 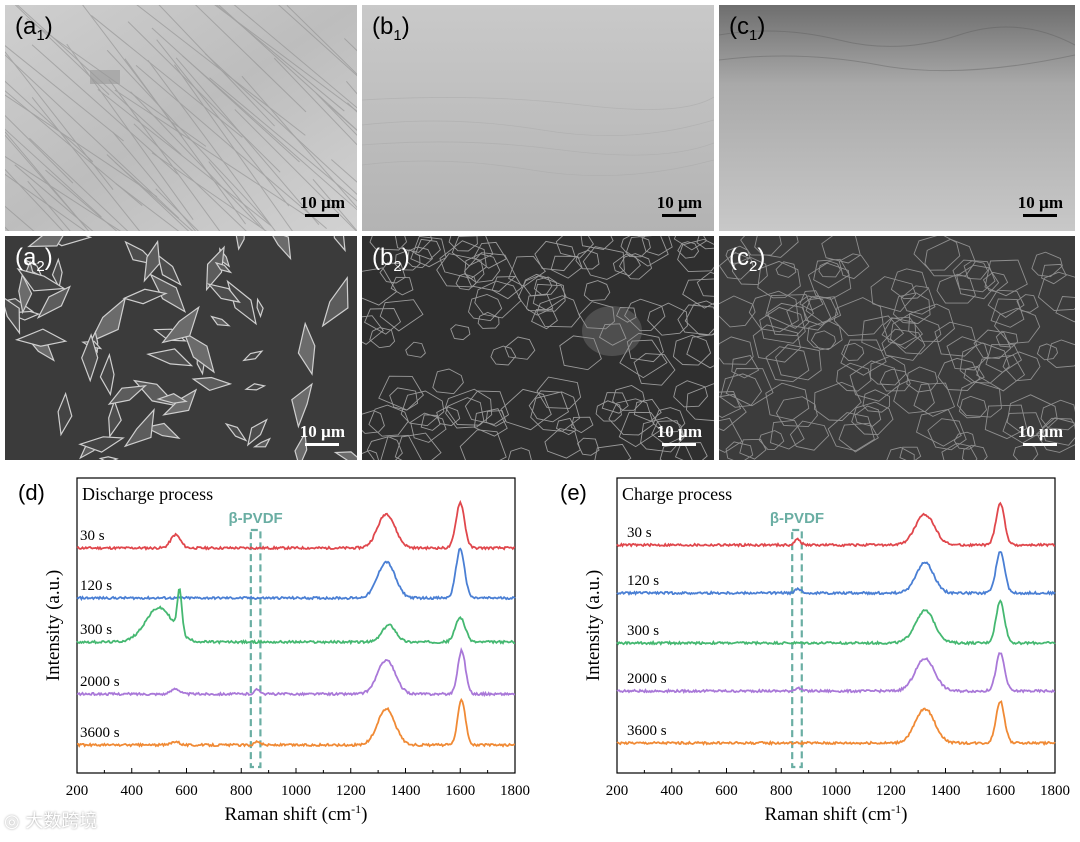 What do you see at coordinates (31, 492) in the screenshot?
I see `chart-panel-label: (d)` at bounding box center [31, 492].